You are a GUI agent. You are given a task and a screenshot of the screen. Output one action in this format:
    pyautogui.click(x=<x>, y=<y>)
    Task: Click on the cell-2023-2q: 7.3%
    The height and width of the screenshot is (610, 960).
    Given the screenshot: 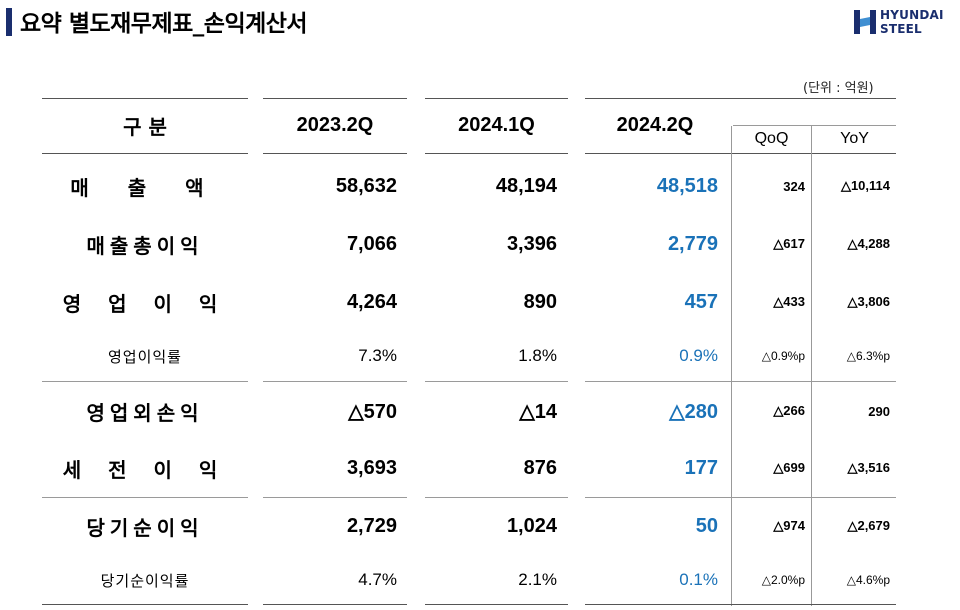 What is the action you would take?
    pyautogui.click(x=377, y=355)
    